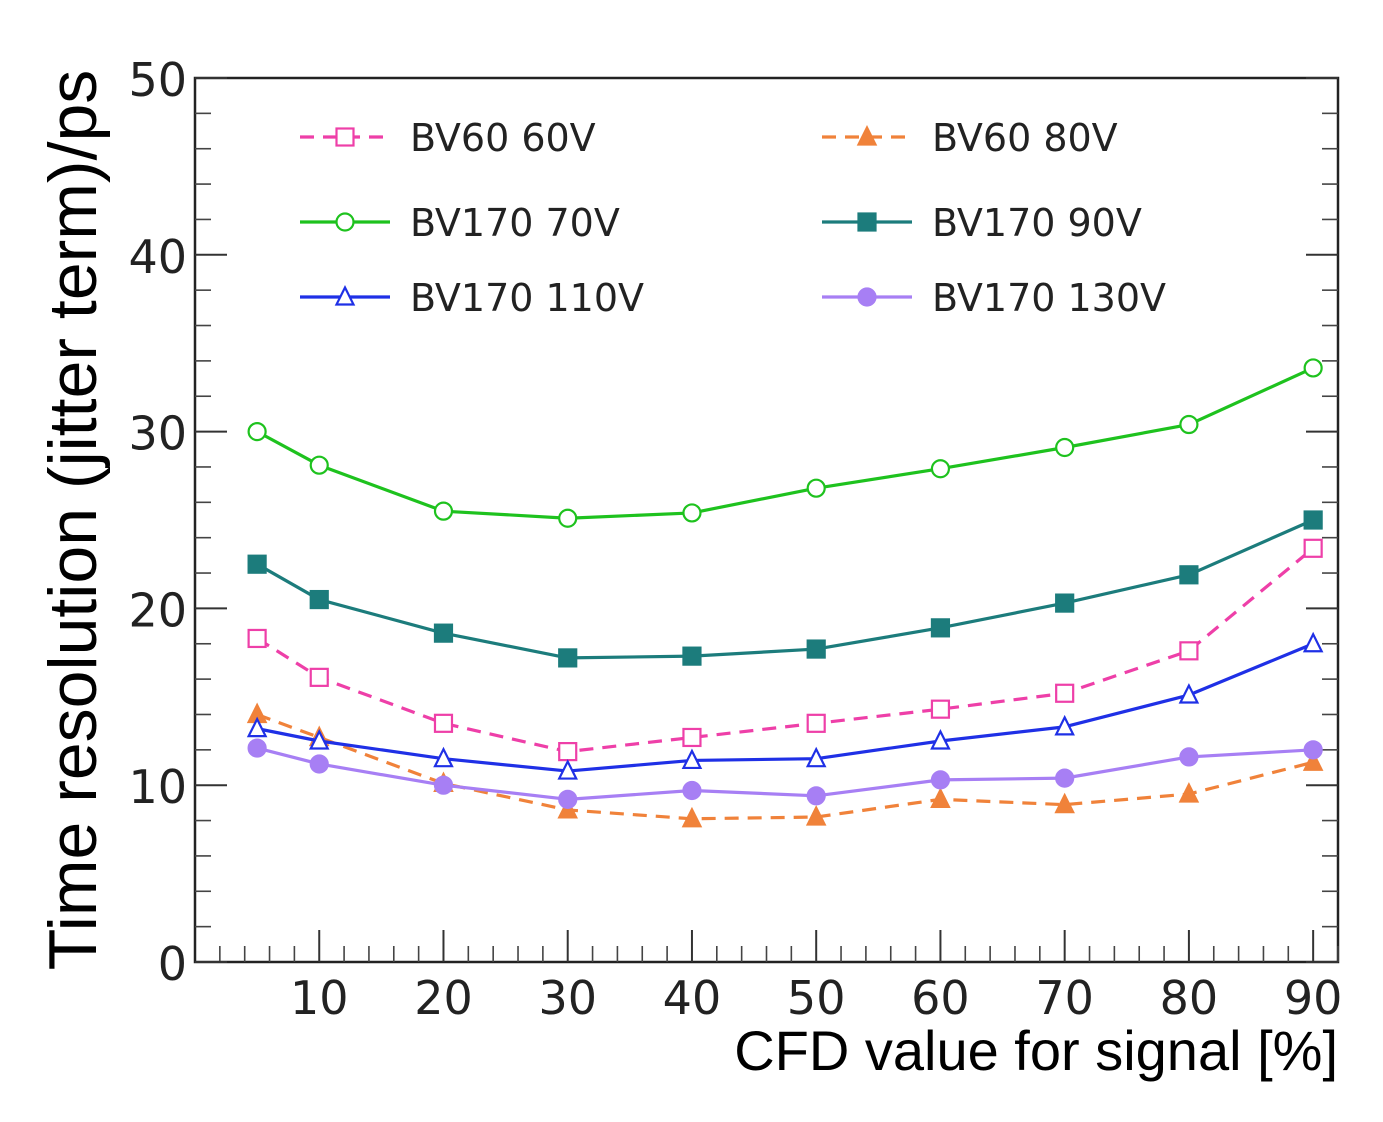 The height and width of the screenshot is (1122, 1383). Describe the element at coordinates (567, 998) in the screenshot. I see `x-tick-label: 30` at that location.